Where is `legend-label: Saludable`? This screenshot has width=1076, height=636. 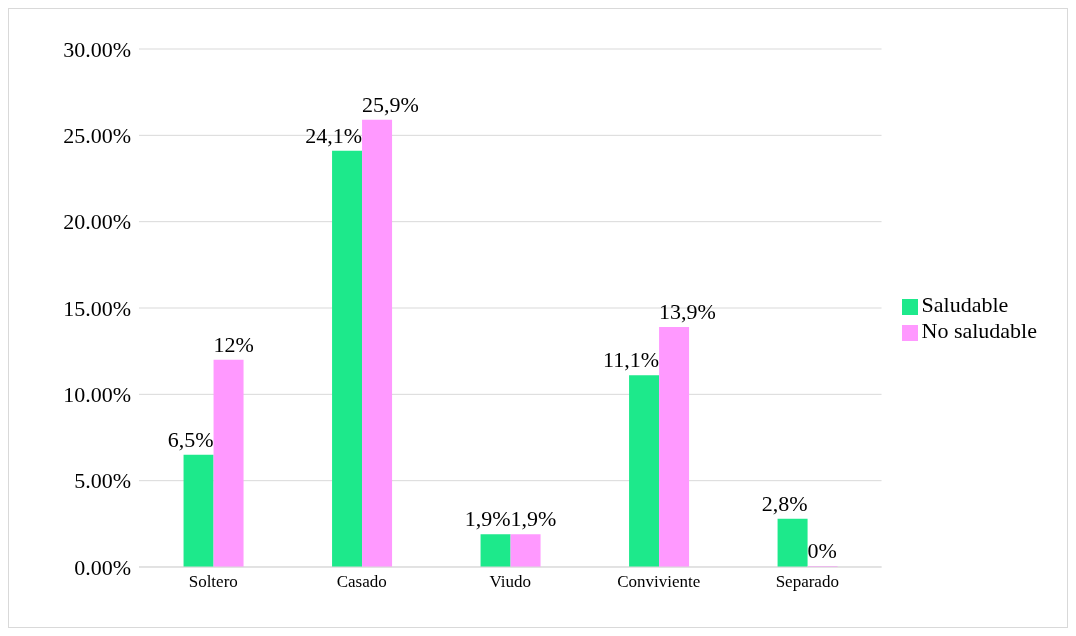
legend-label: Saludable is located at coordinates (965, 304).